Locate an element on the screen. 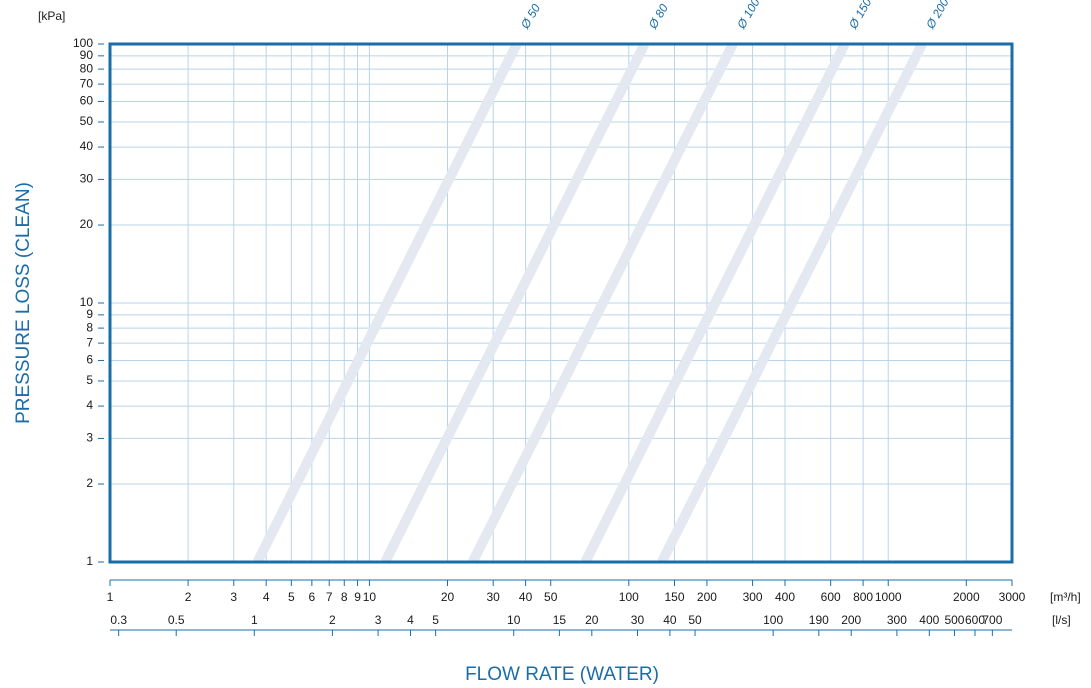 The image size is (1091, 688). y-tick-label: 70 is located at coordinates (87, 83).